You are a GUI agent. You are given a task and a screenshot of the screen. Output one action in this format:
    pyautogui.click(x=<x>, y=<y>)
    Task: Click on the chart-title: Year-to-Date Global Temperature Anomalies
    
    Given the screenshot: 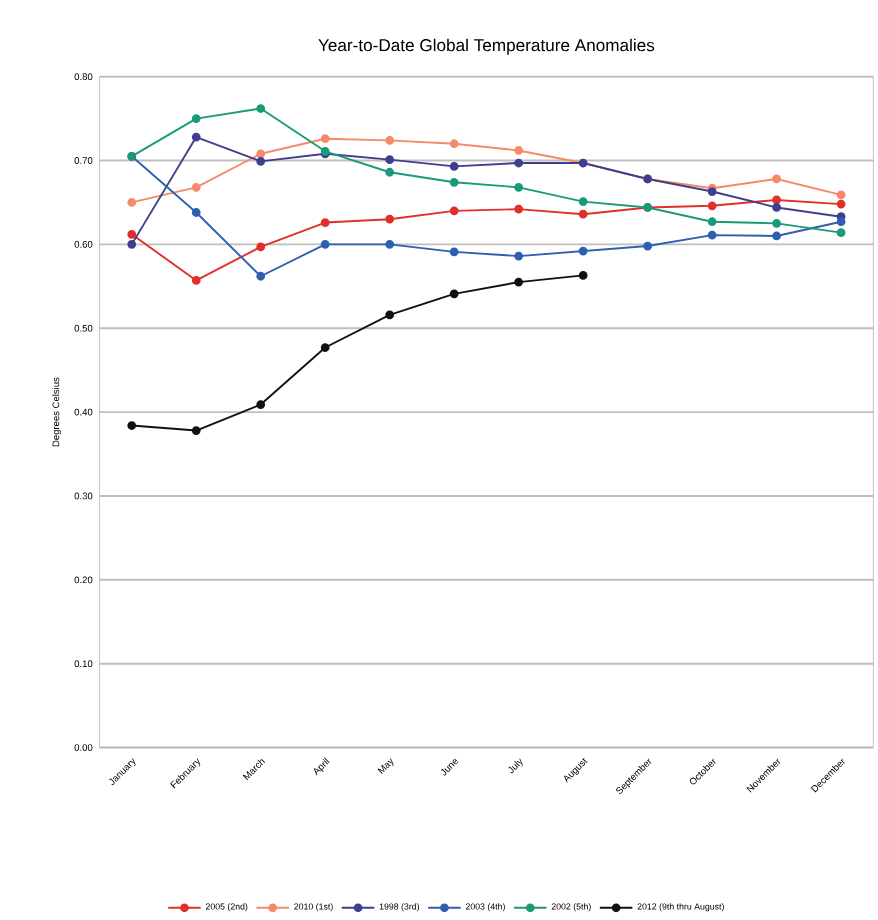 What is the action you would take?
    pyautogui.click(x=486, y=46)
    